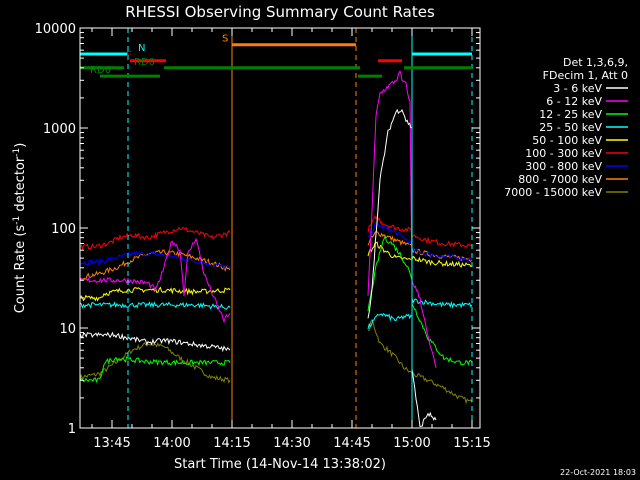 This screenshot has height=480, width=640. I want to click on legend-label-300-800-kev: 300 - 800 keV, so click(563, 166).